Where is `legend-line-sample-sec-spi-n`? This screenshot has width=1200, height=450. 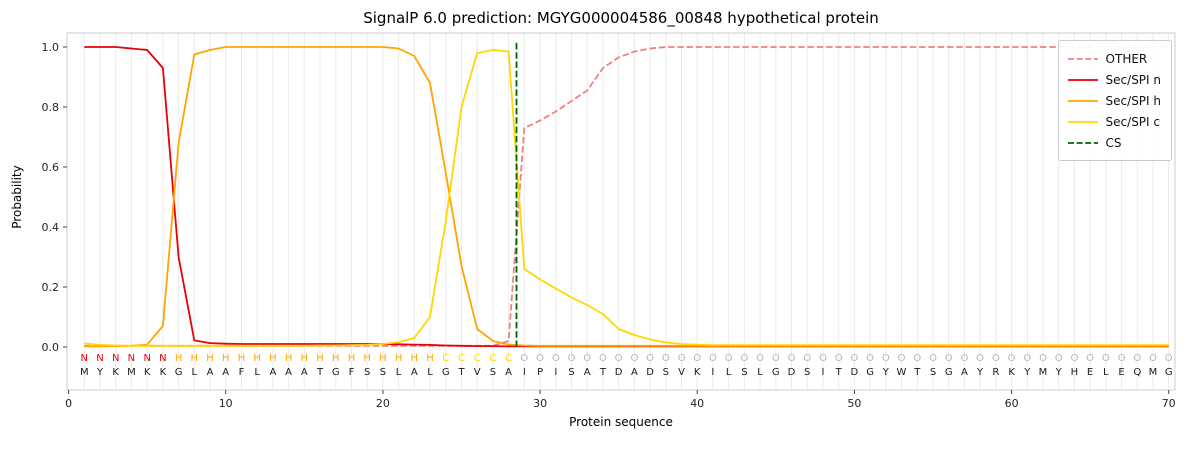 legend-line-sample-sec-spi-n is located at coordinates (1082, 79).